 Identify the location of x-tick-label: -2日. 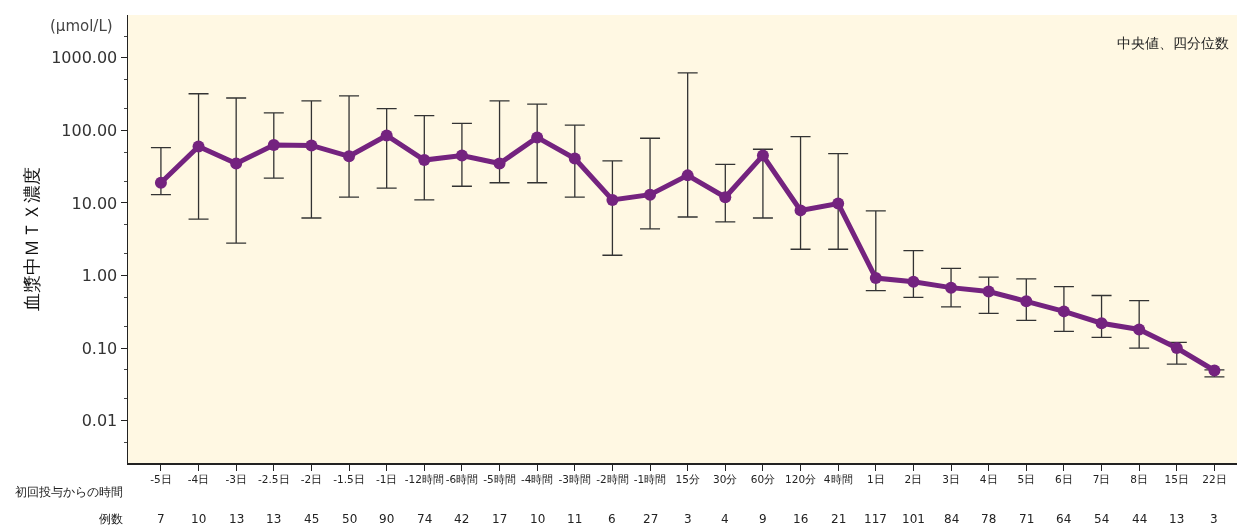
(311, 479).